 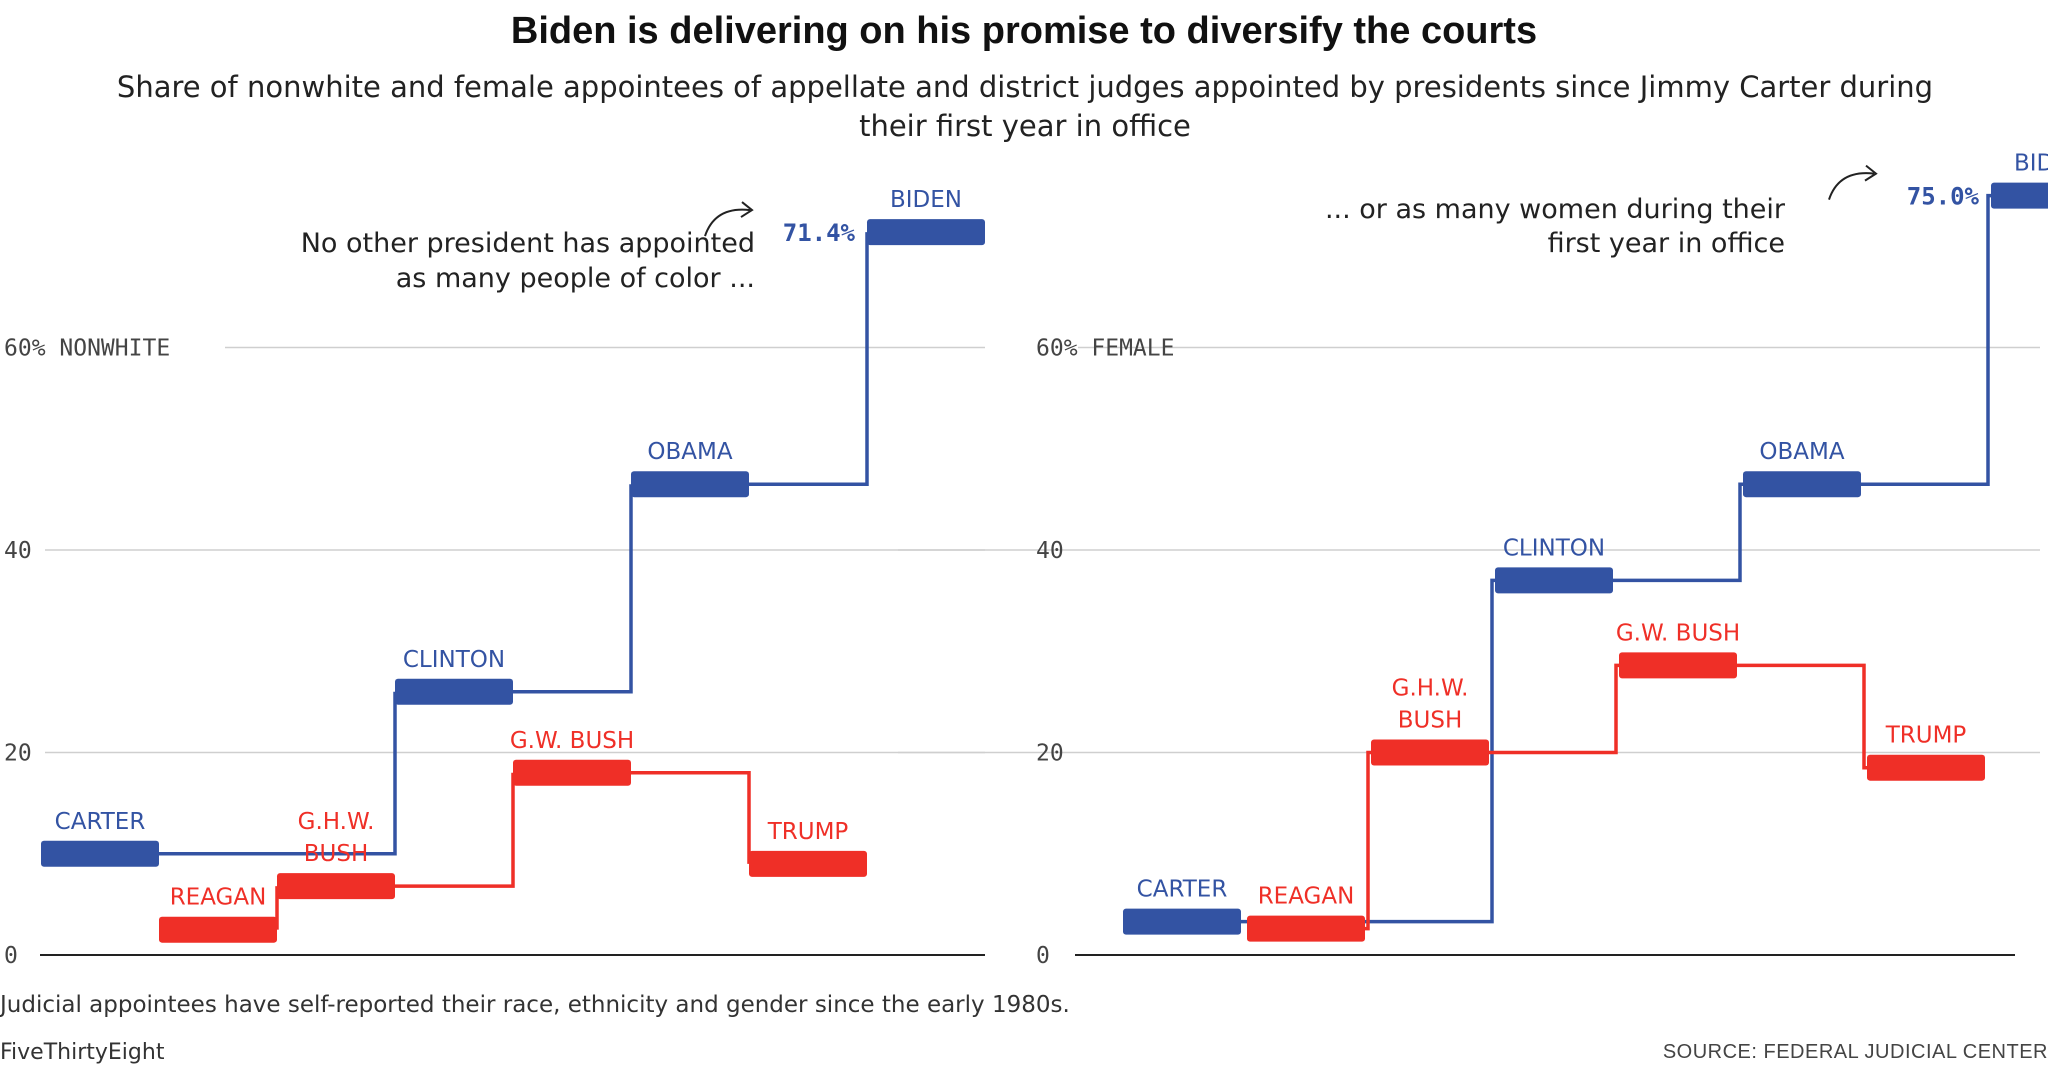 I want to click on y-tick-label-60: 60% FEMALE, so click(x=1105, y=349).